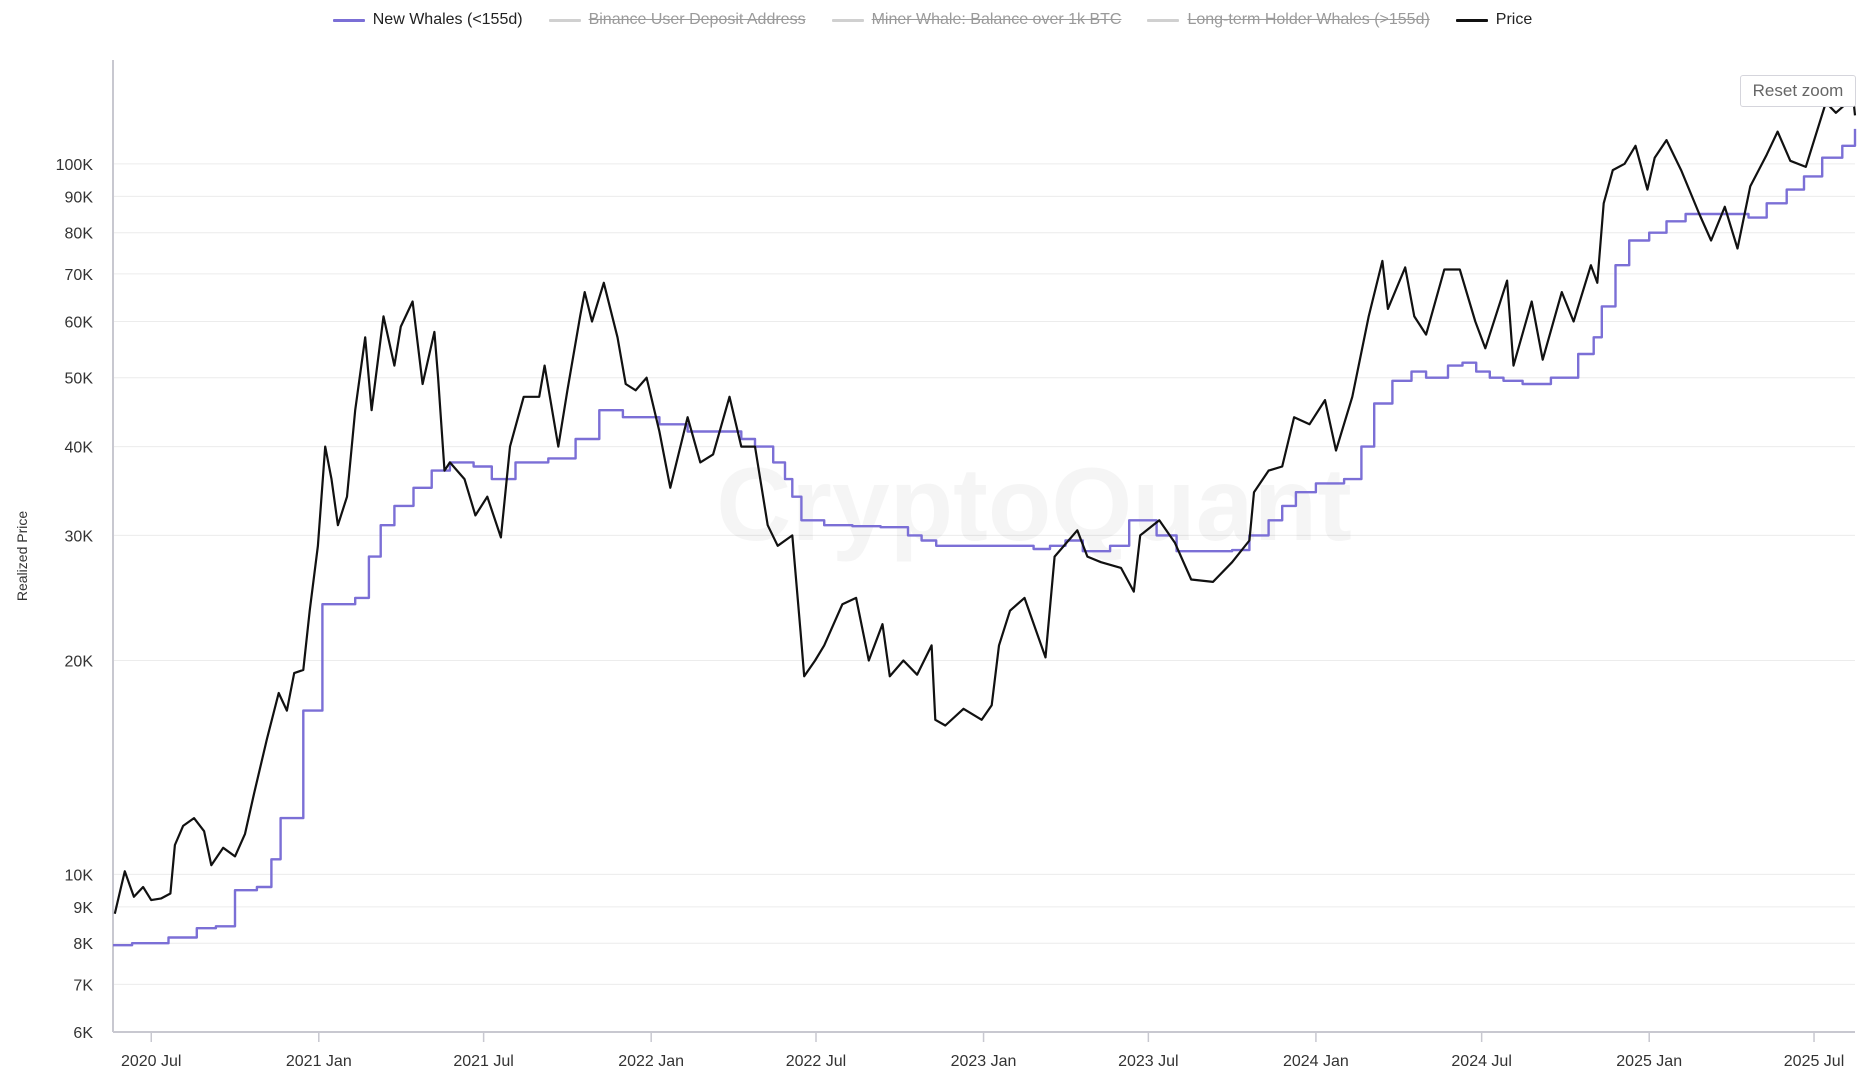  I want to click on legend-label: Long-term Holder Whales (>155d), so click(1308, 19).